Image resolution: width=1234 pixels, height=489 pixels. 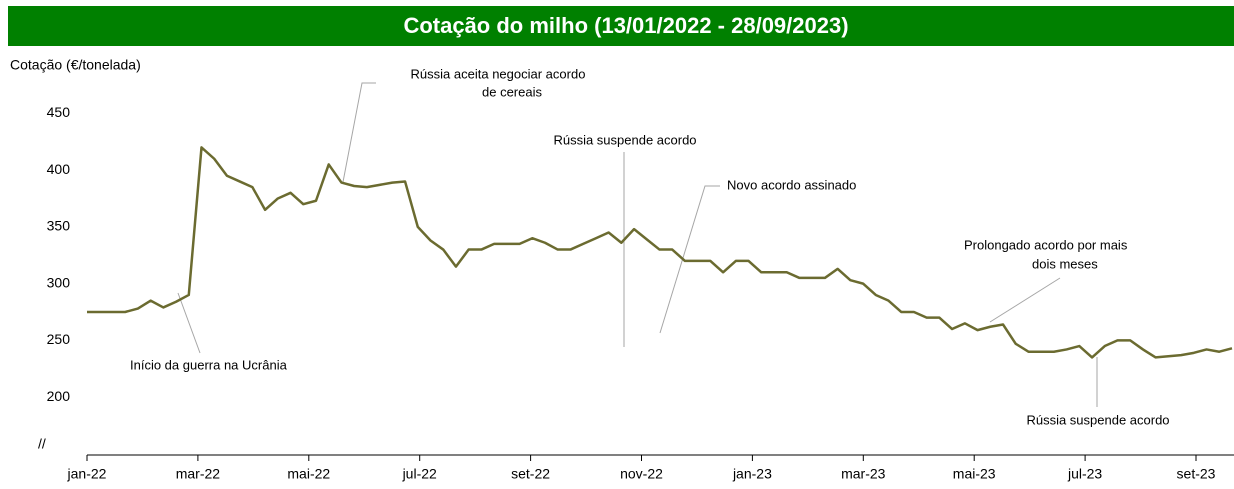 I want to click on axis-break: //, so click(x=42, y=444).